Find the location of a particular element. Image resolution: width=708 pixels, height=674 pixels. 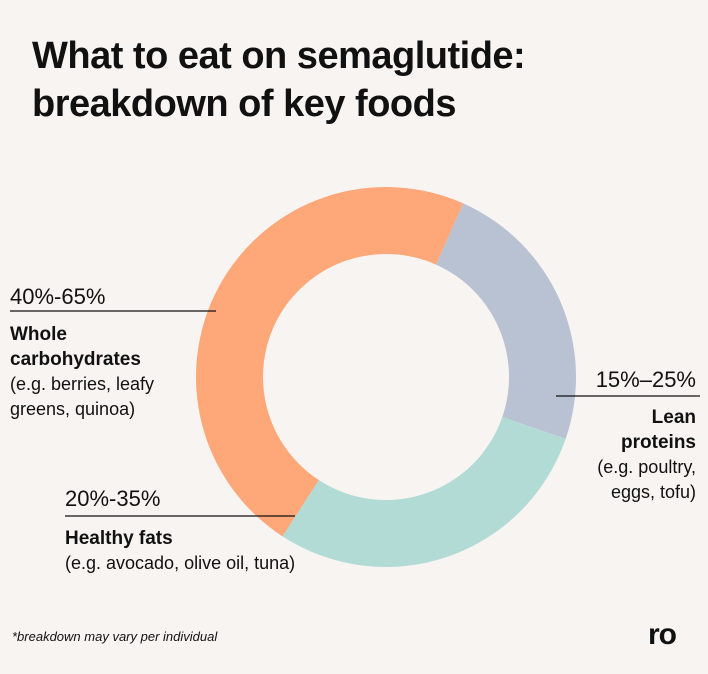

fats-example-line-1: (e.g. avocado, olive oil, tuna) is located at coordinates (180, 563).